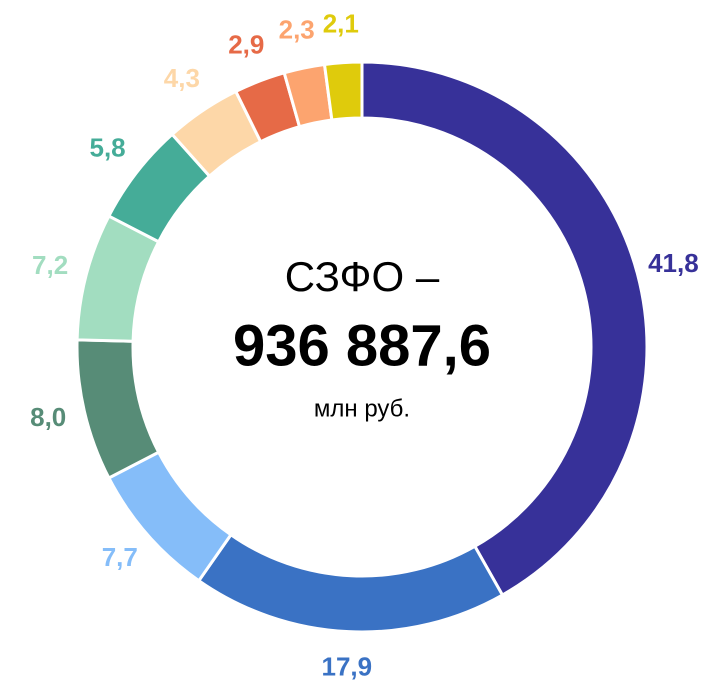 This screenshot has width=728, height=681. Describe the element at coordinates (50, 265) in the screenshot. I see `data-label: 7,2` at that location.